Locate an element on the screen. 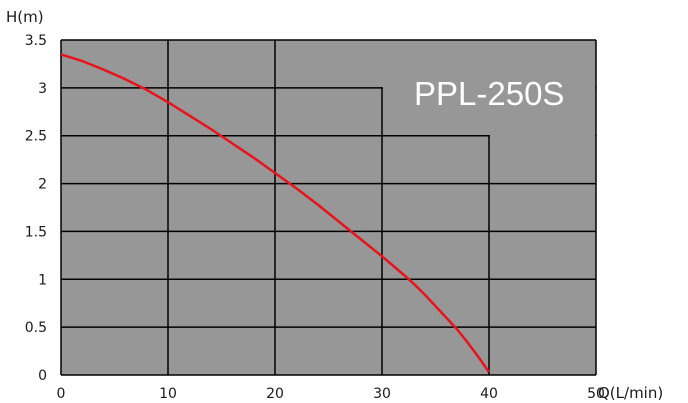  x-tick-label: 20 is located at coordinates (275, 394).